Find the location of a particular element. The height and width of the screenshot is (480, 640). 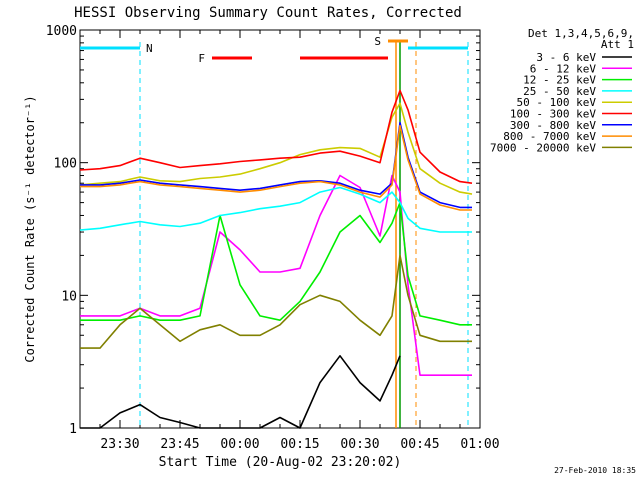

legend-label: 800 - 7000 keV is located at coordinates (549, 136).